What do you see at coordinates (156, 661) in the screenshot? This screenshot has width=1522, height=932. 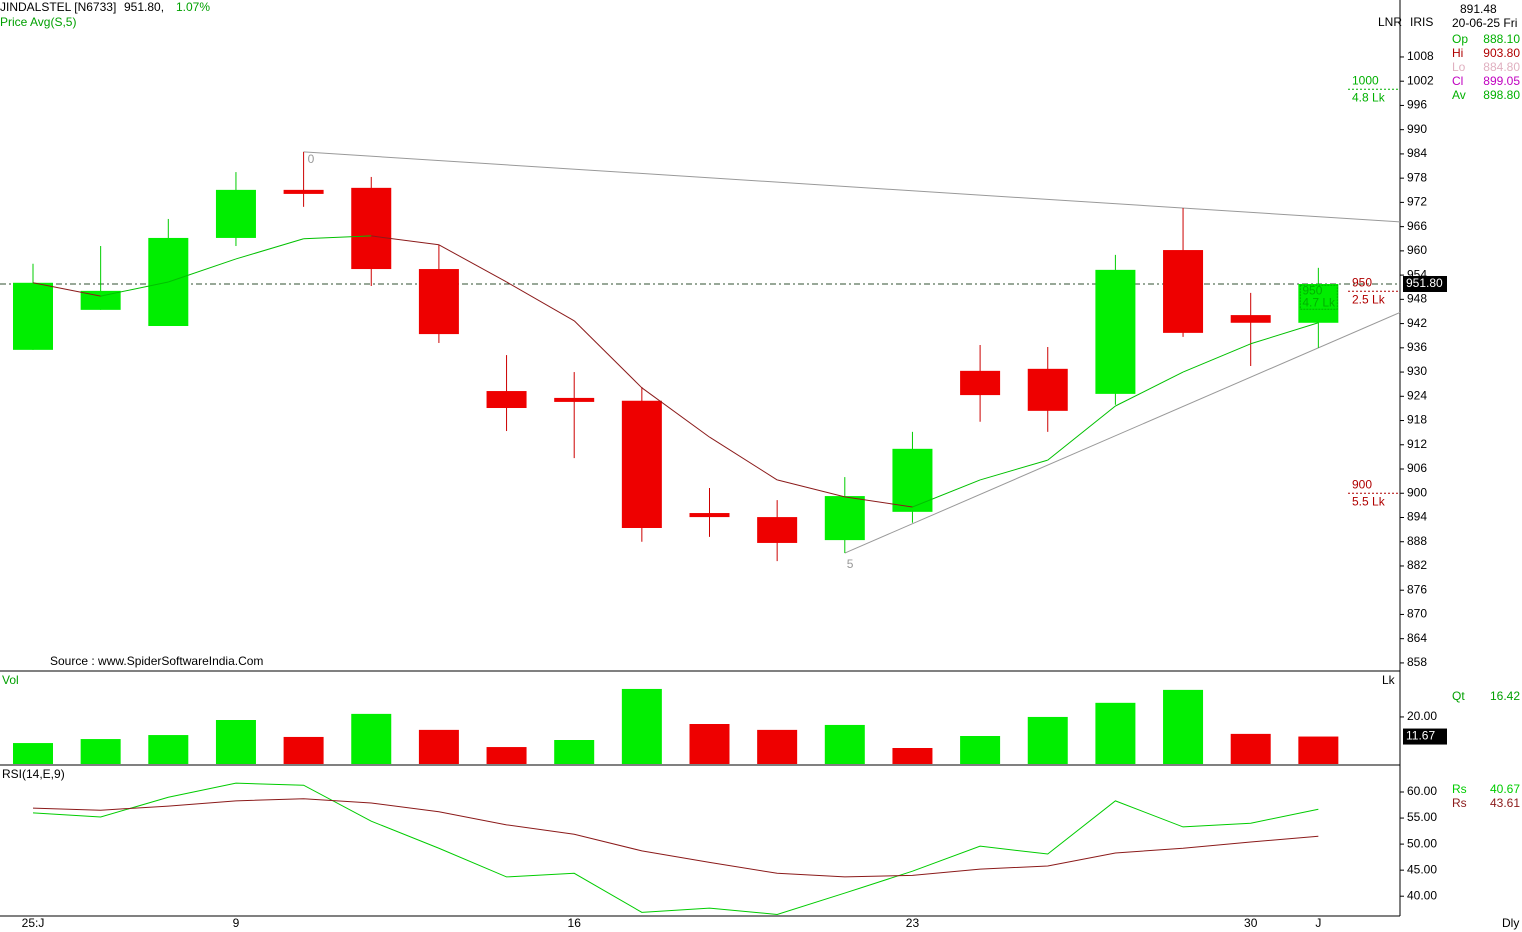 I see `source: Source : www.SpiderSoftwareIndia.Com` at bounding box center [156, 661].